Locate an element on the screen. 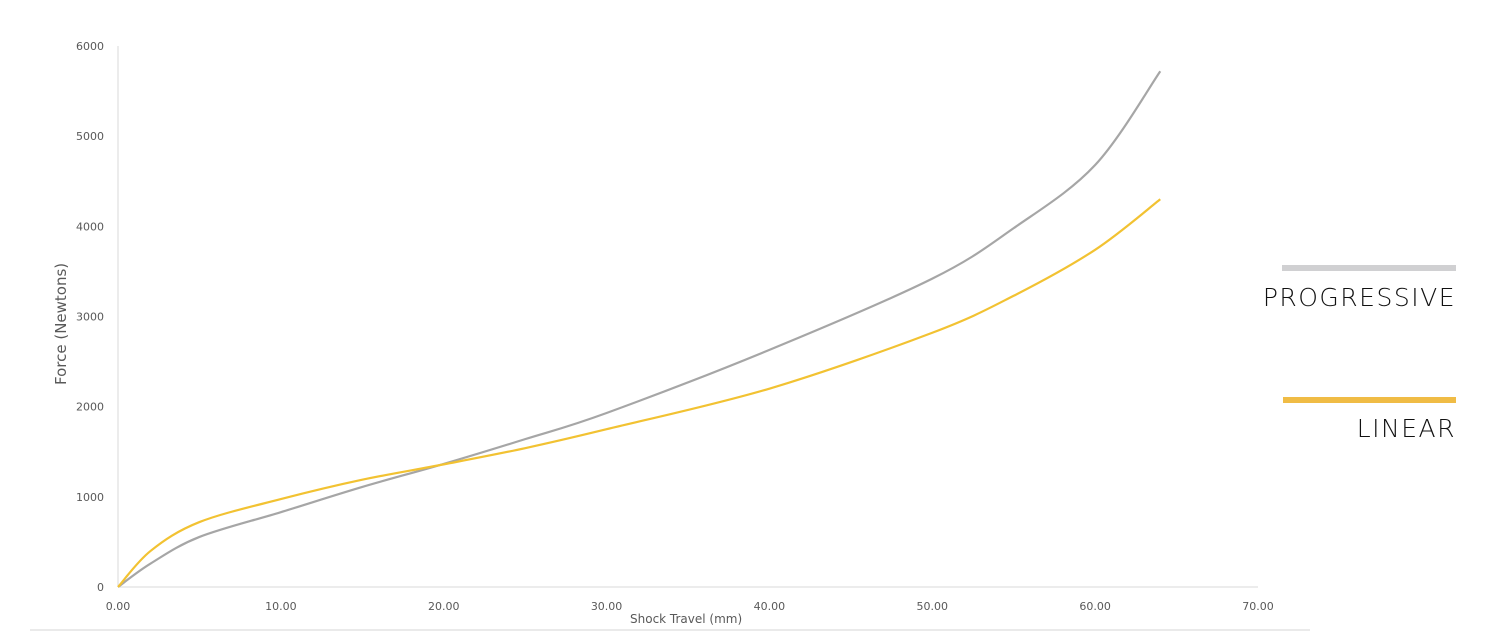  x-tick-label: 60.00 is located at coordinates (1095, 606).